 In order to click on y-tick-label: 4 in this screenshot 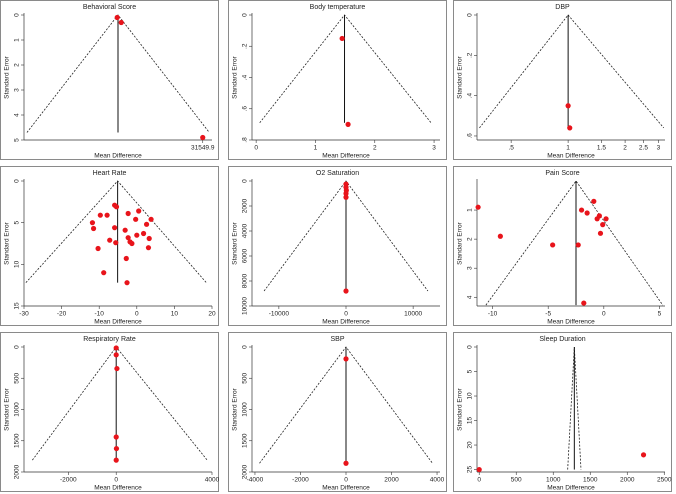, I will do `click(17, 115)`.